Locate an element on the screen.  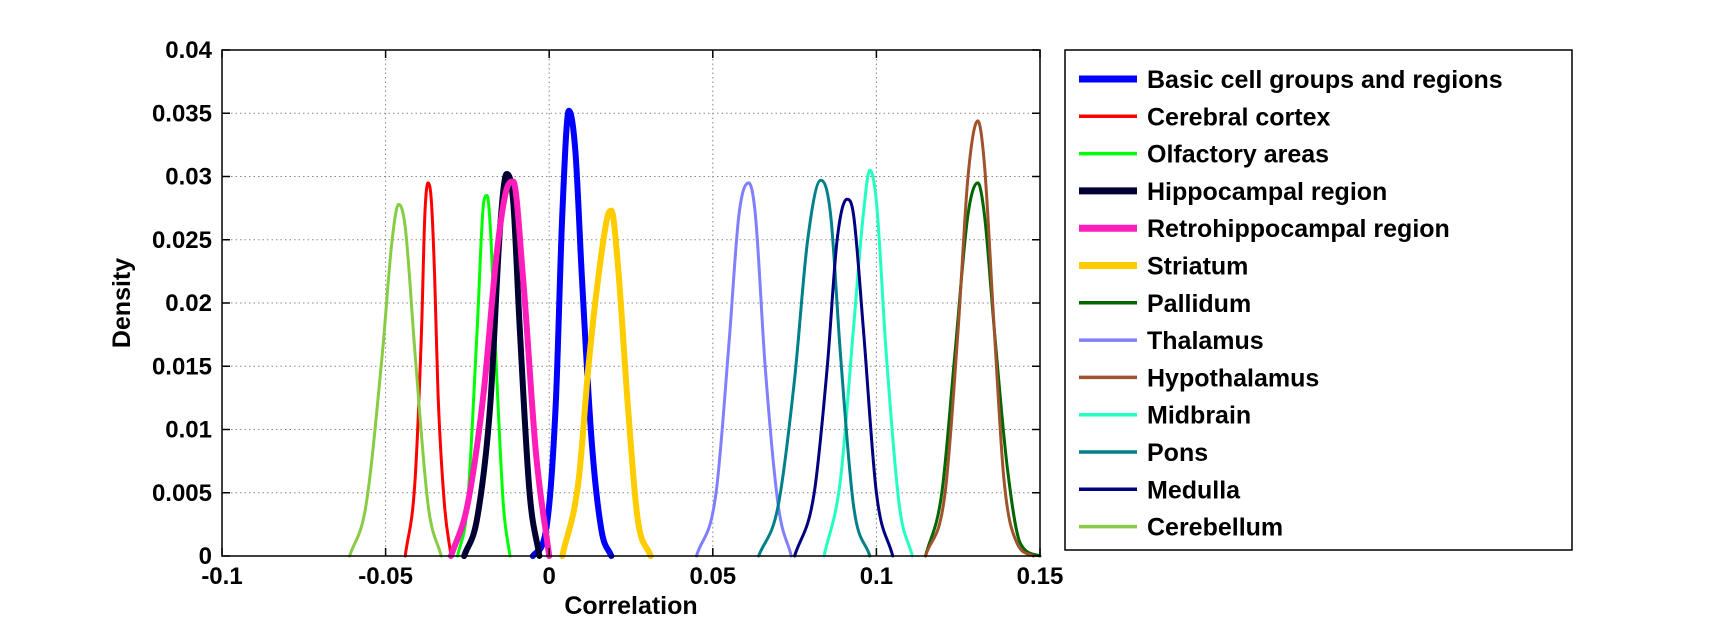
series-line-thalamus is located at coordinates (743, 369).